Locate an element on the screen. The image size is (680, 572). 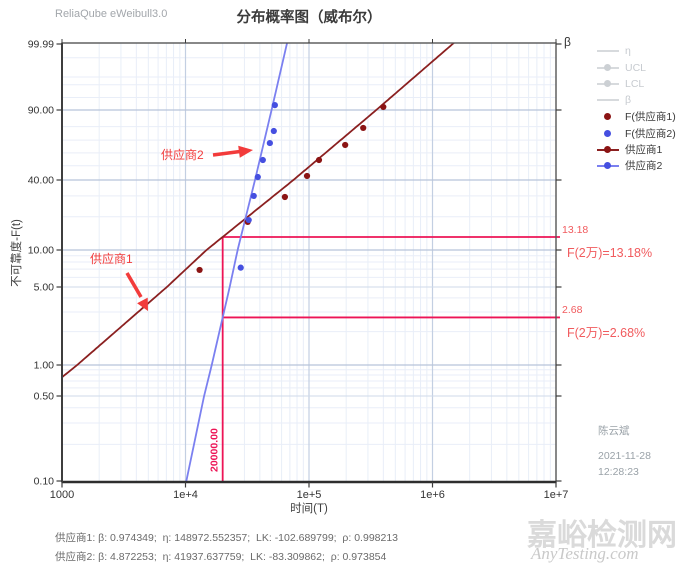
legend-item-label: F(供应商2) is located at coordinates (650, 133).